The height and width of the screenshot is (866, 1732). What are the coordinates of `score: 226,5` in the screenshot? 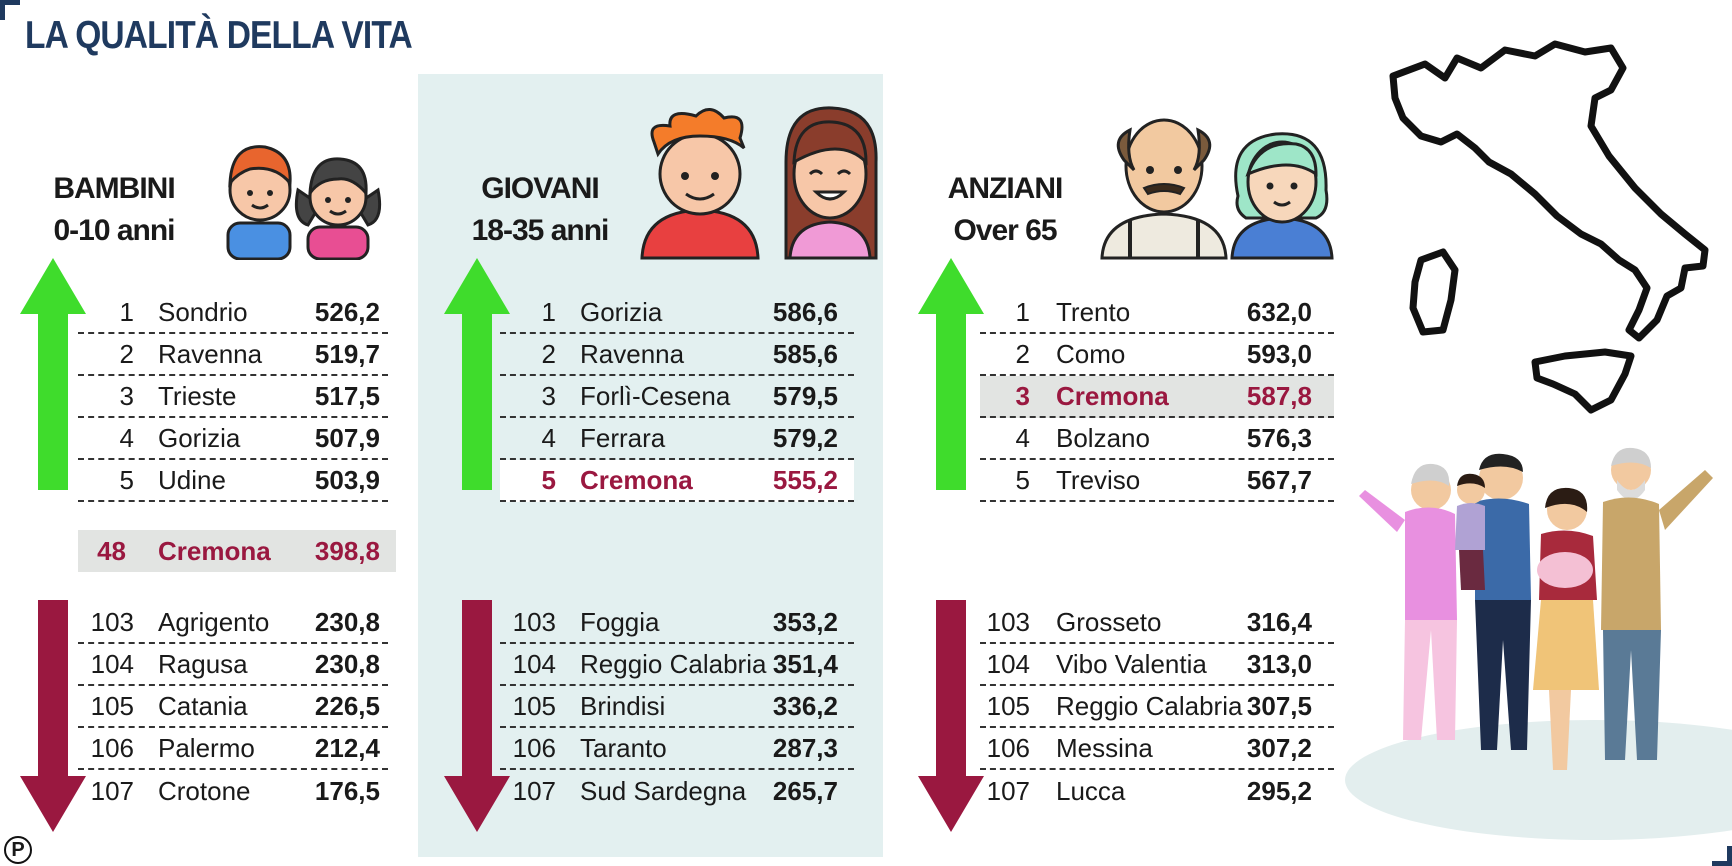 It's located at (347, 705).